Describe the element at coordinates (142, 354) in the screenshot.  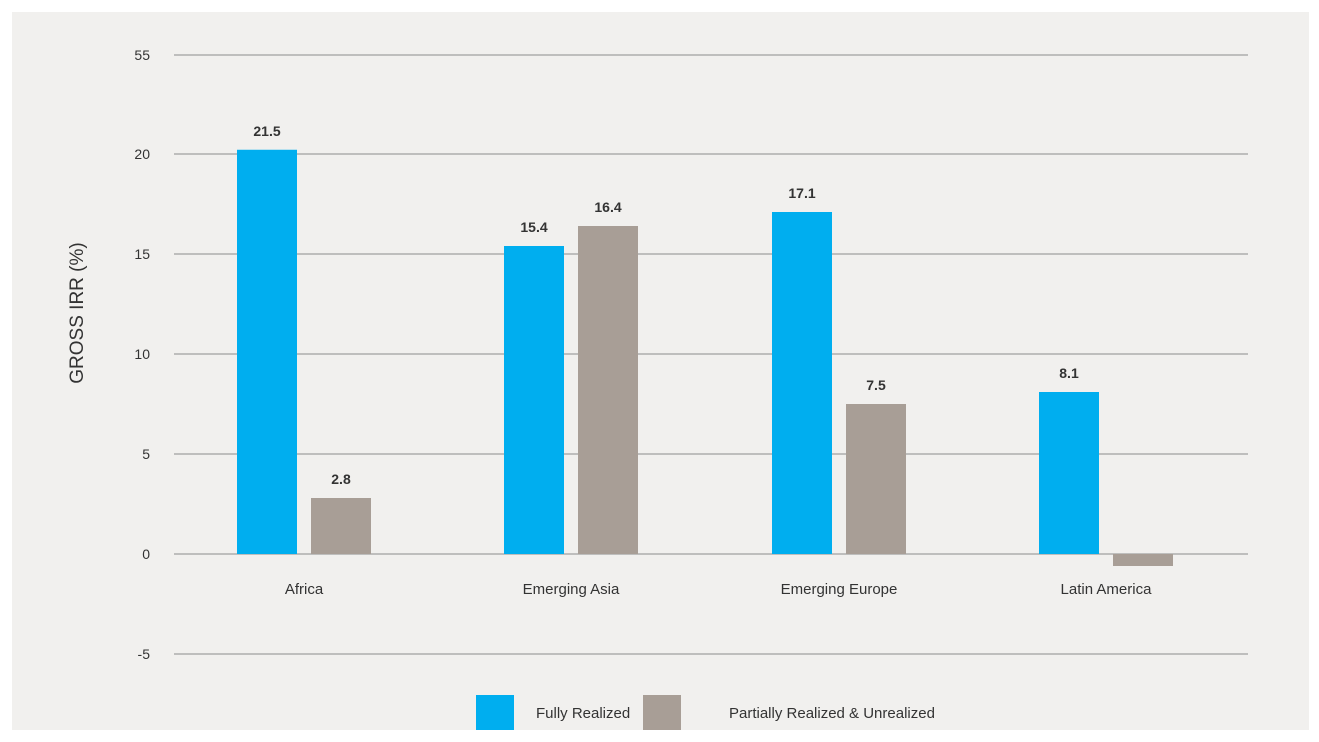
I see `y-tick-label: 10` at that location.